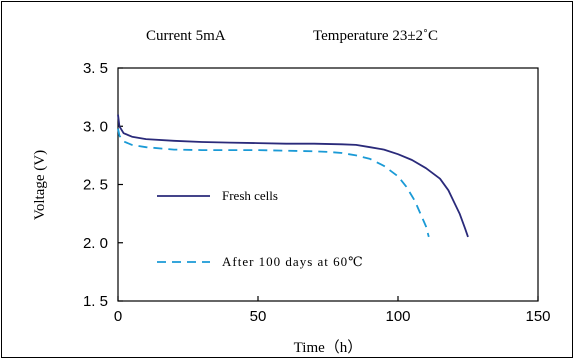 This screenshot has width=576, height=361. I want to click on y-axis: 1. 5 2. 0 2. 5 3. 0 3. 5, so click(103, 185).